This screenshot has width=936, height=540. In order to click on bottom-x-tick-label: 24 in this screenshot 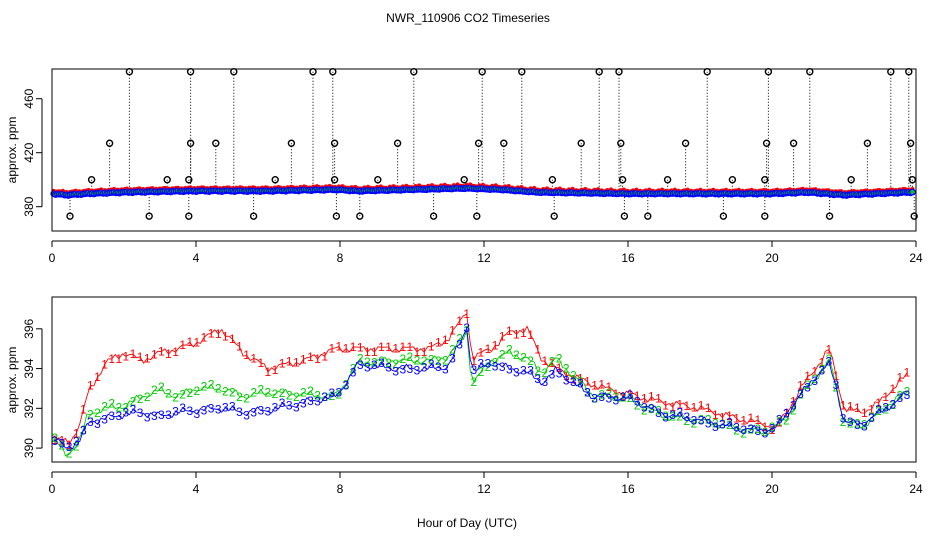, I will do `click(916, 489)`.